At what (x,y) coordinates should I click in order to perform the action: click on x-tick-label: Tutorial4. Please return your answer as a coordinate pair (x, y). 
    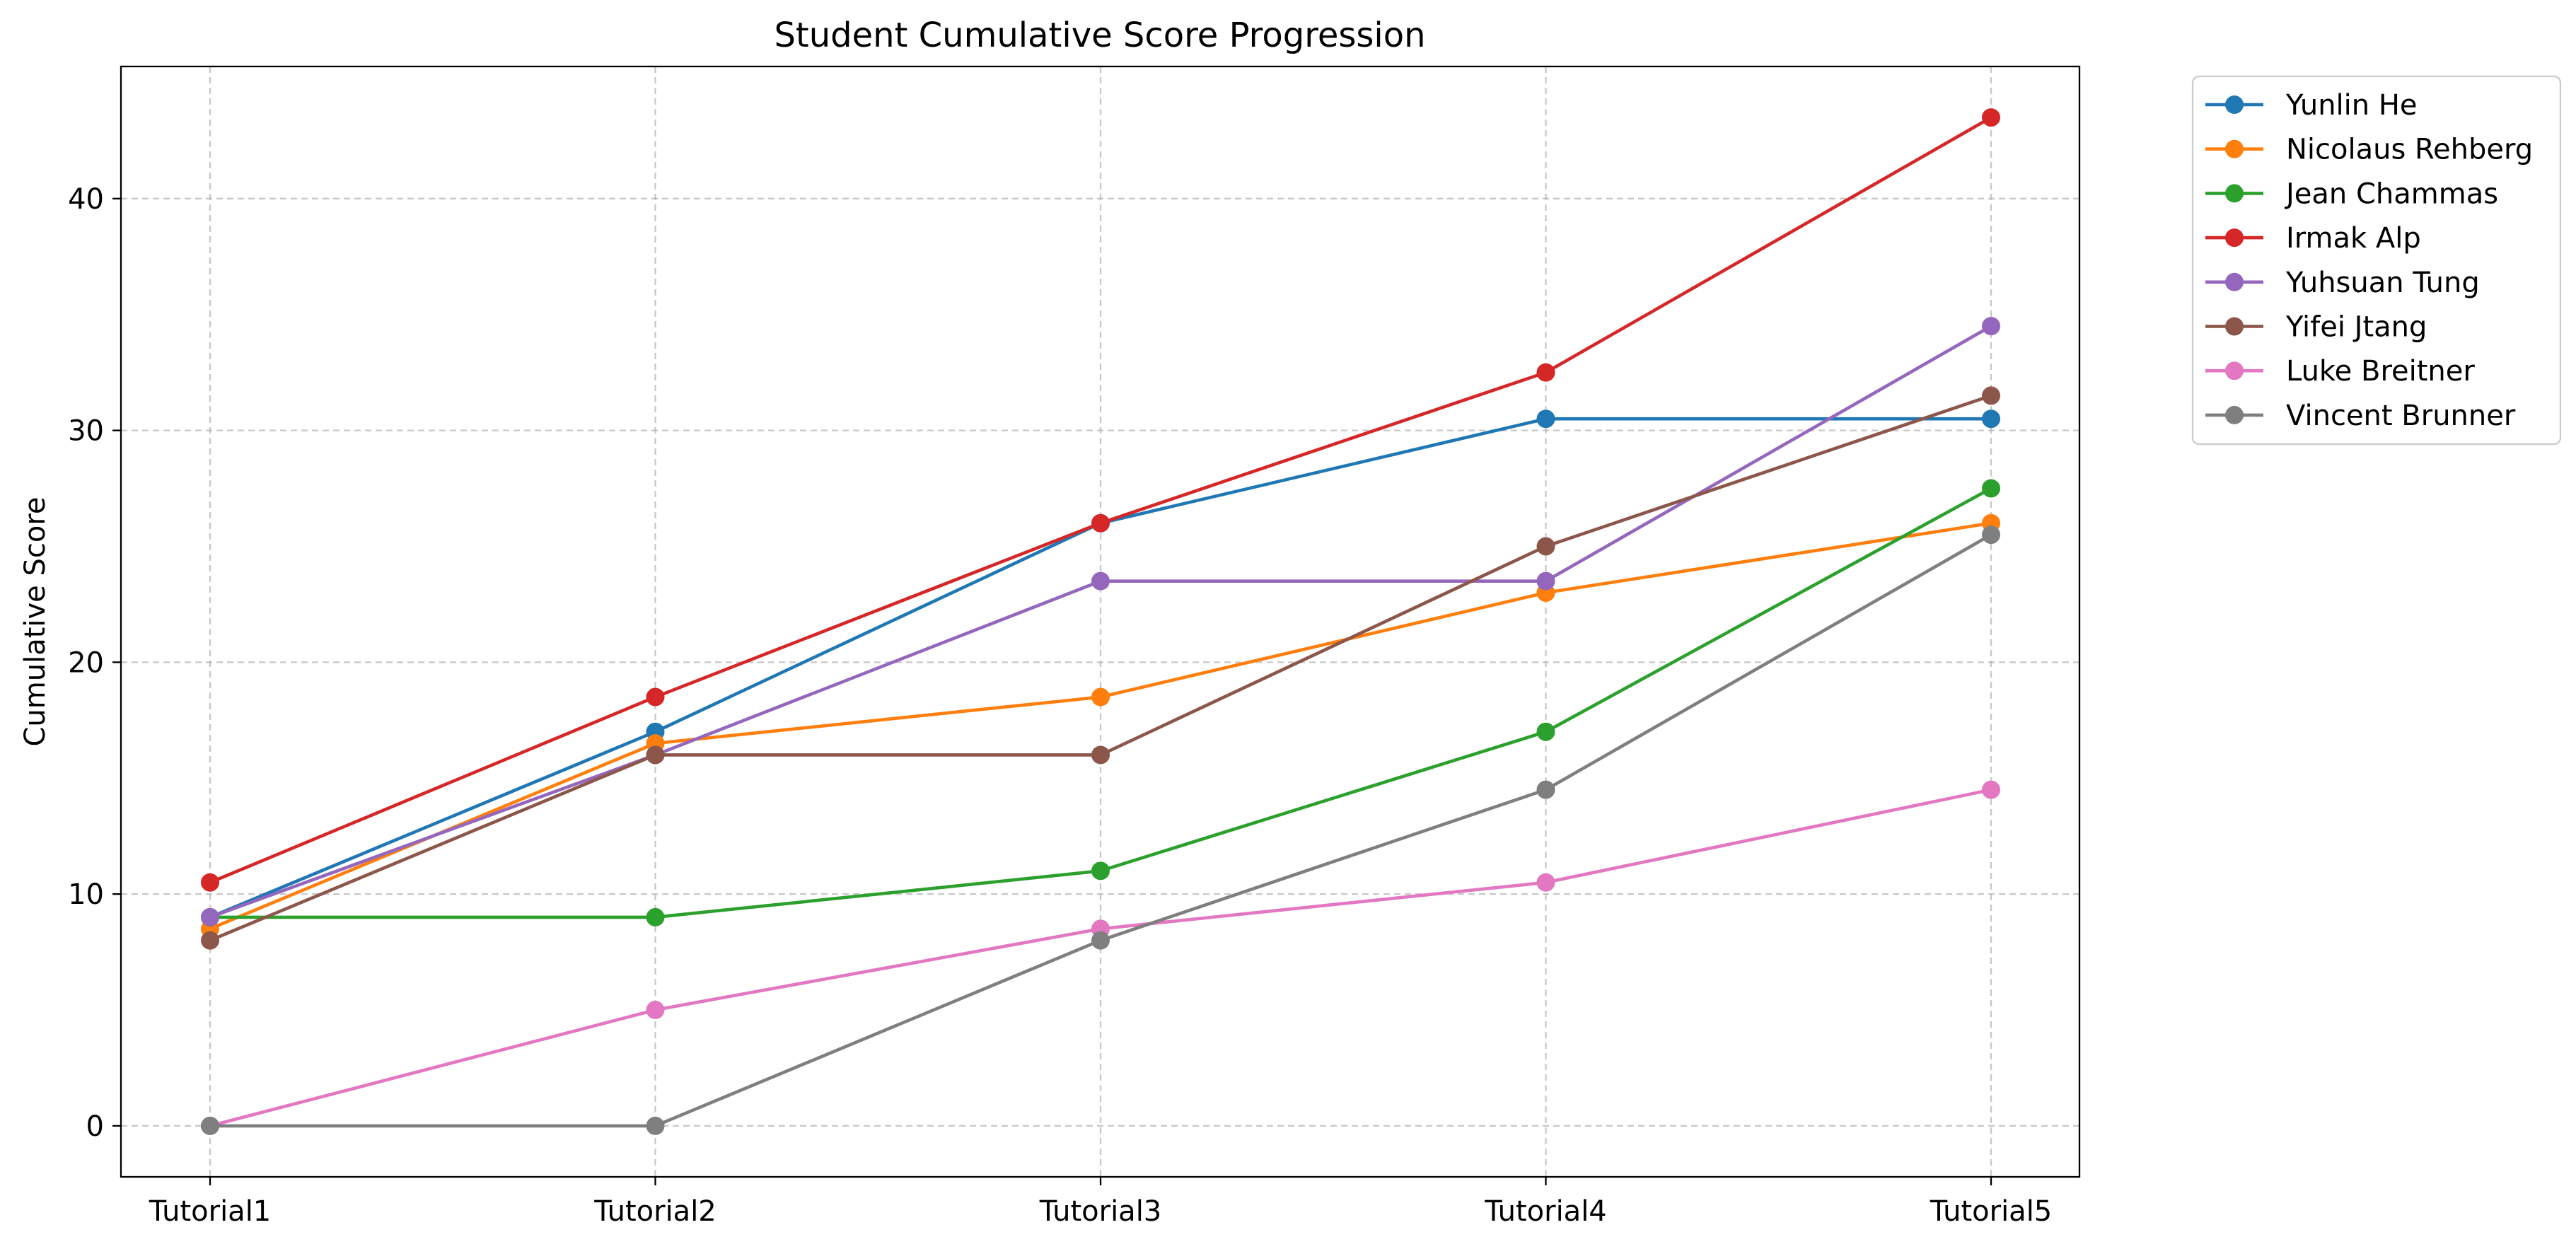
    Looking at the image, I should click on (1545, 1211).